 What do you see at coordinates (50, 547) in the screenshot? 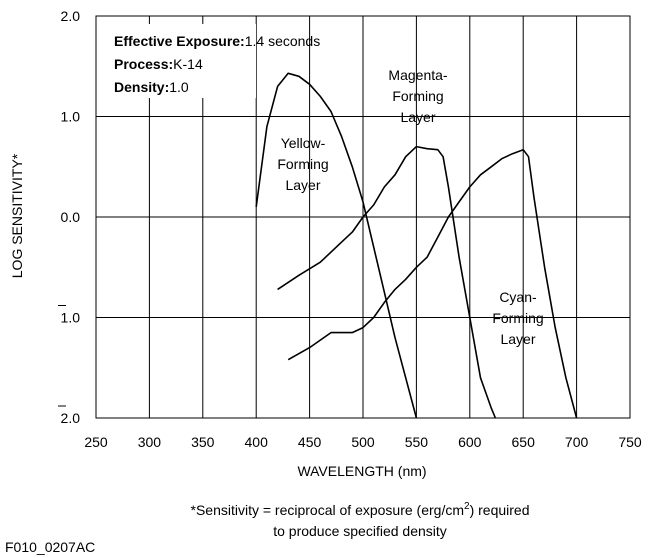
I see `figure-code: F010_0207AC` at bounding box center [50, 547].